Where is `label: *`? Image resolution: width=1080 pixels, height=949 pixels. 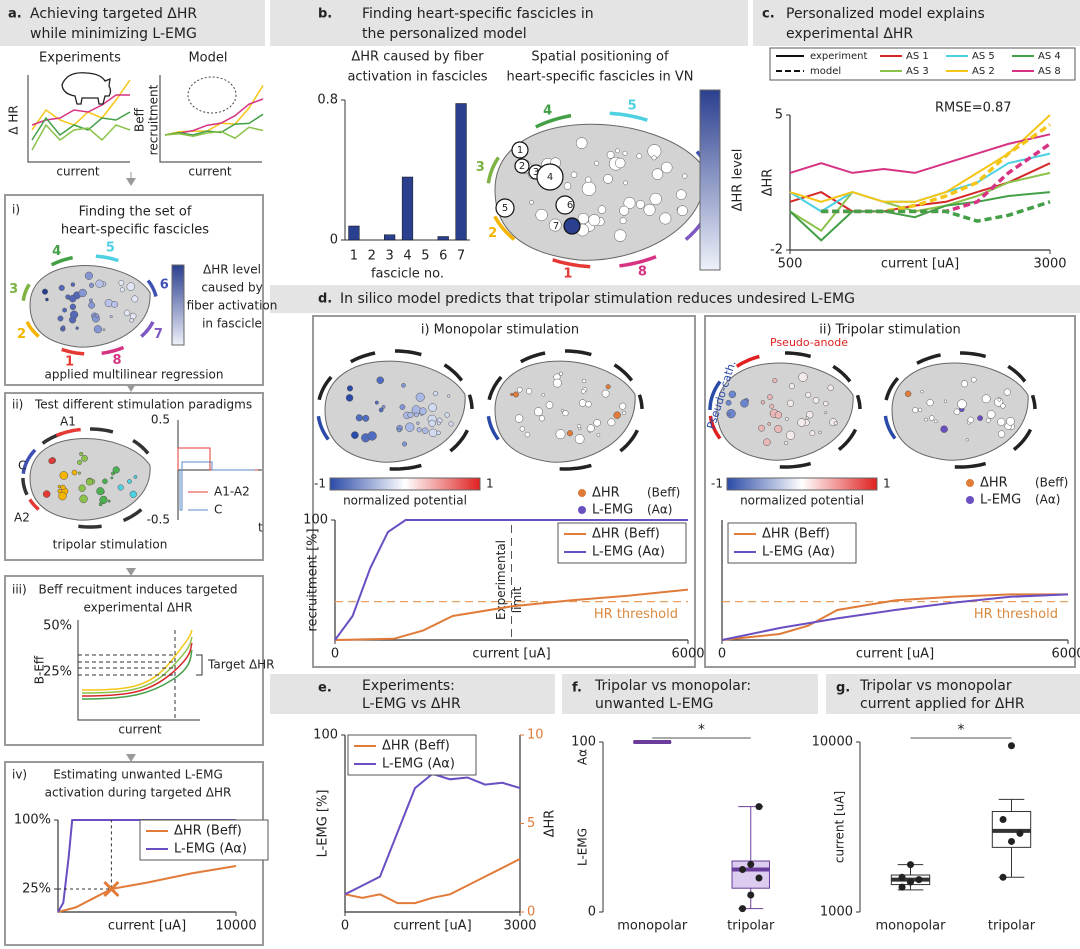 label: * is located at coordinates (701, 730).